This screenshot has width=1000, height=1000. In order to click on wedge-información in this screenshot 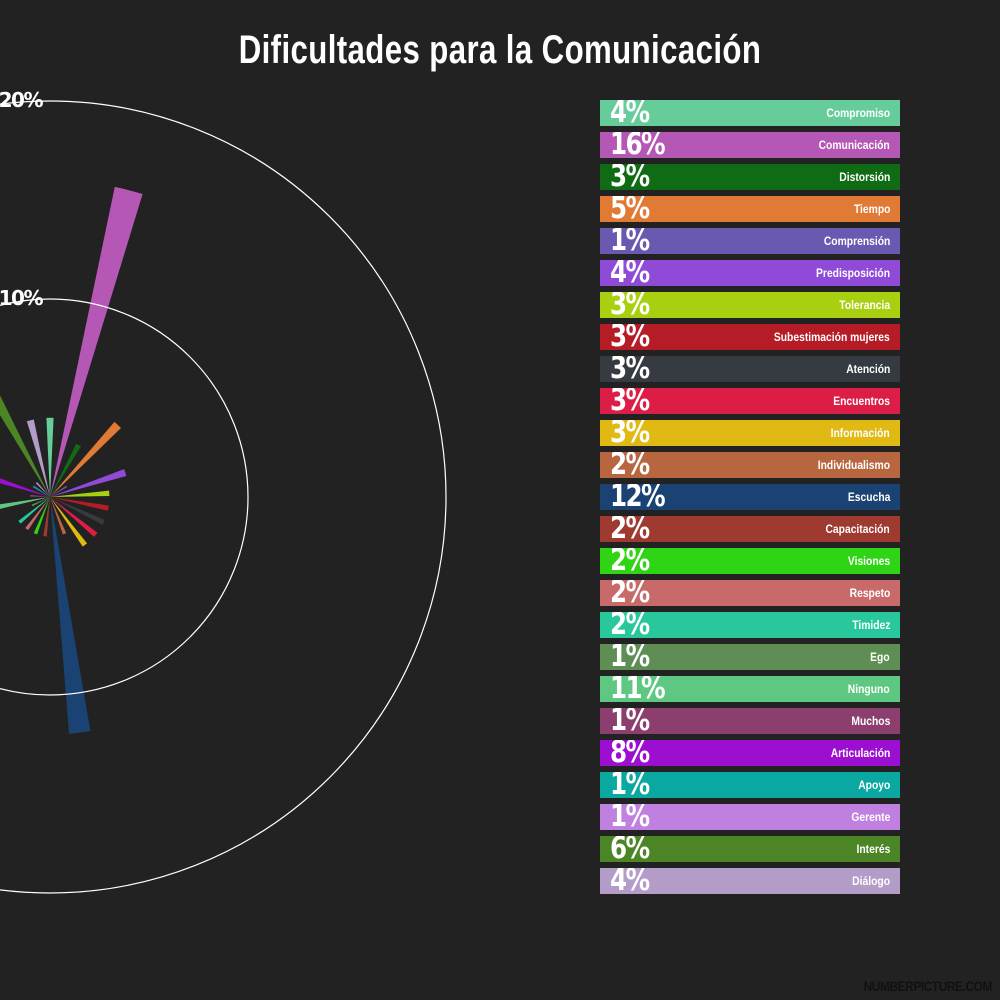, I will do `click(69, 522)`.